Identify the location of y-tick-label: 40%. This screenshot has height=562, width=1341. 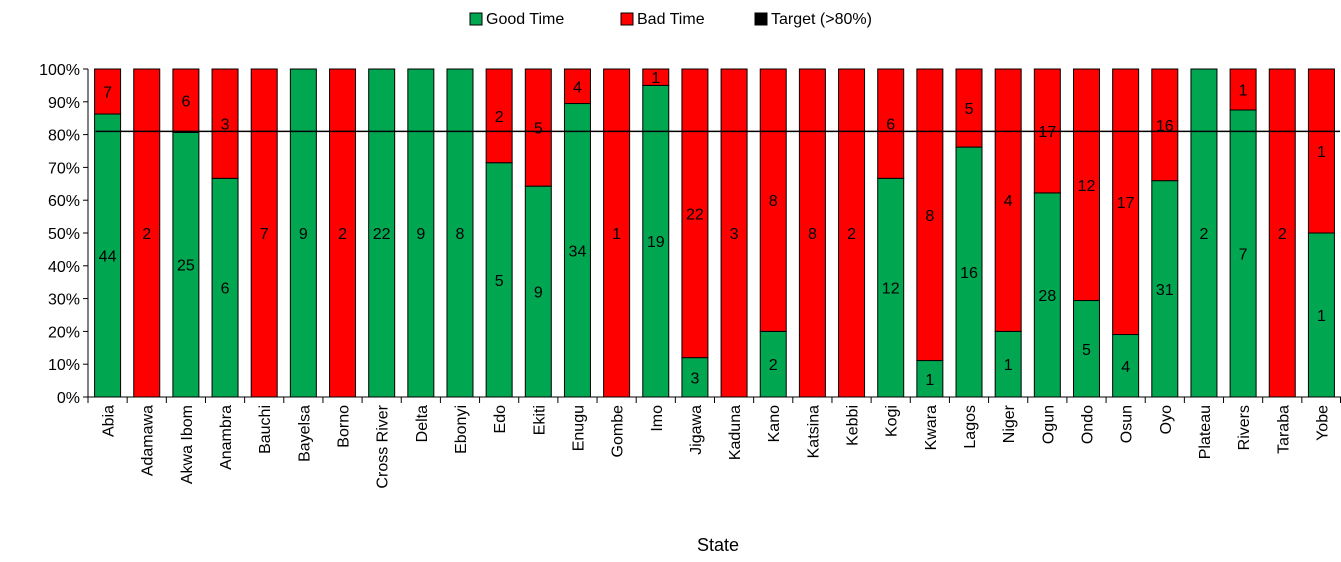
(64, 267).